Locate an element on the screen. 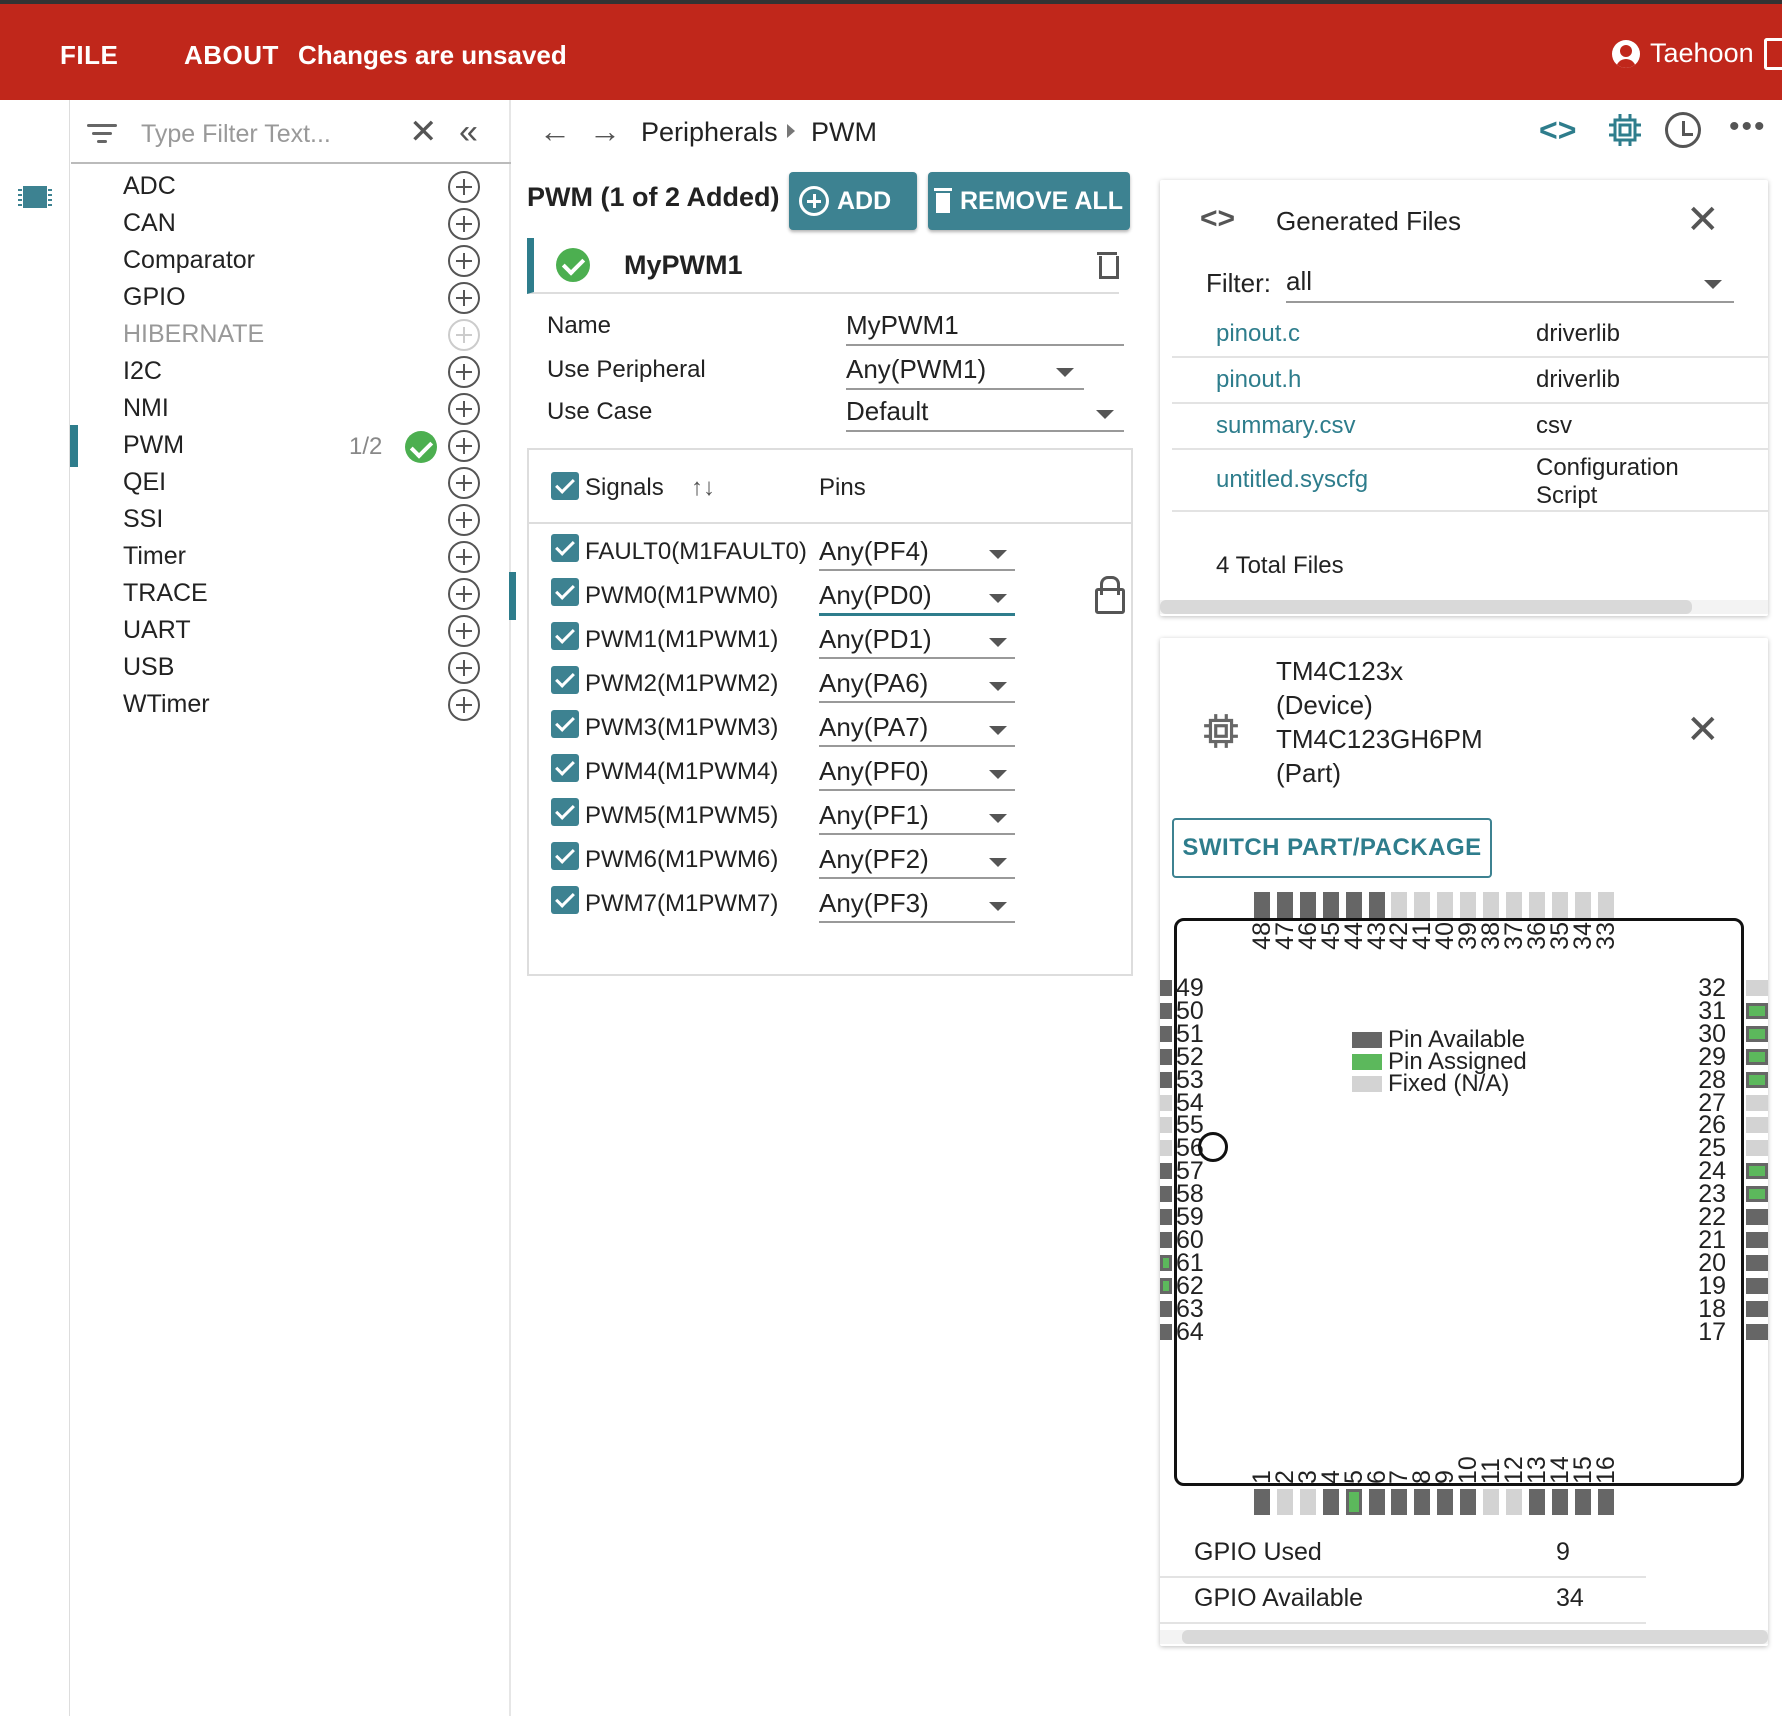 Image resolution: width=1782 pixels, height=1716 pixels. code-view-icon: <> is located at coordinates (1558, 130).